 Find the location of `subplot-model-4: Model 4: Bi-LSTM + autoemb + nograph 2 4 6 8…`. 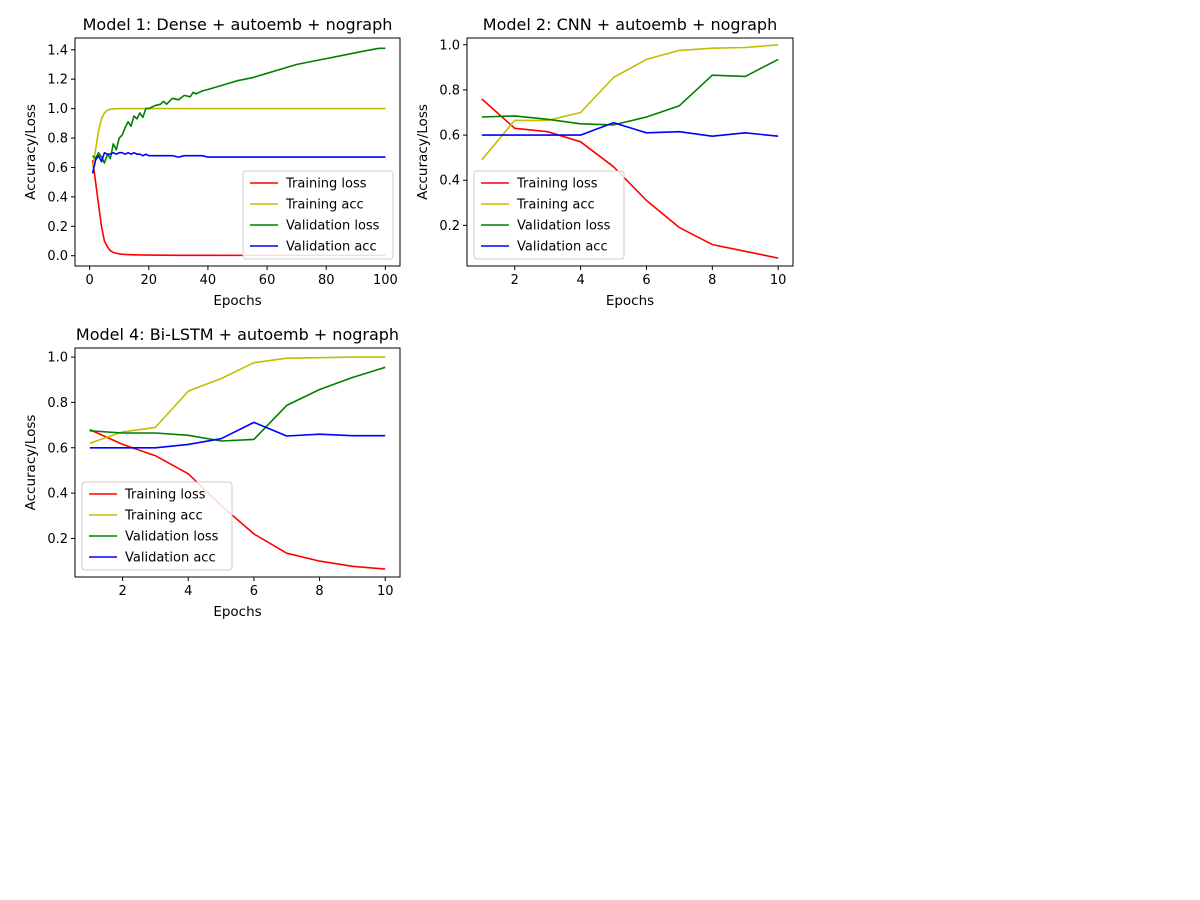

subplot-model-4: Model 4: Bi-LSTM + autoemb + nograph 2 4 6 8… is located at coordinates (212, 472).